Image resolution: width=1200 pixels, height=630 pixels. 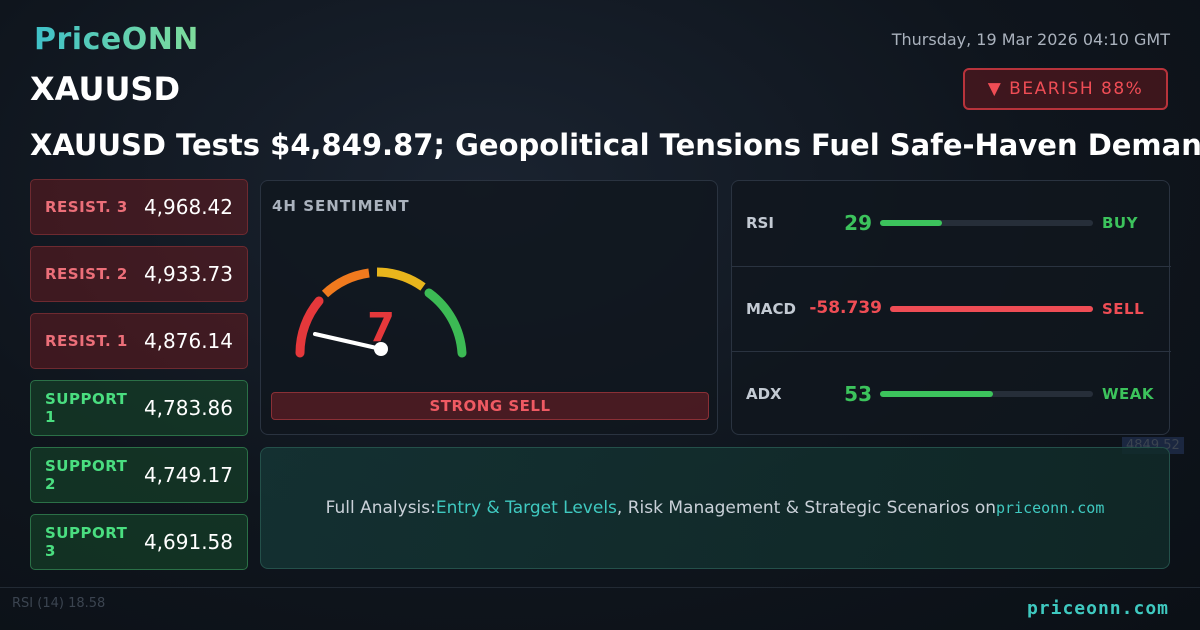 What do you see at coordinates (1030, 39) in the screenshot?
I see `date: Thursday, 19 Mar 2026 04:10 GMT` at bounding box center [1030, 39].